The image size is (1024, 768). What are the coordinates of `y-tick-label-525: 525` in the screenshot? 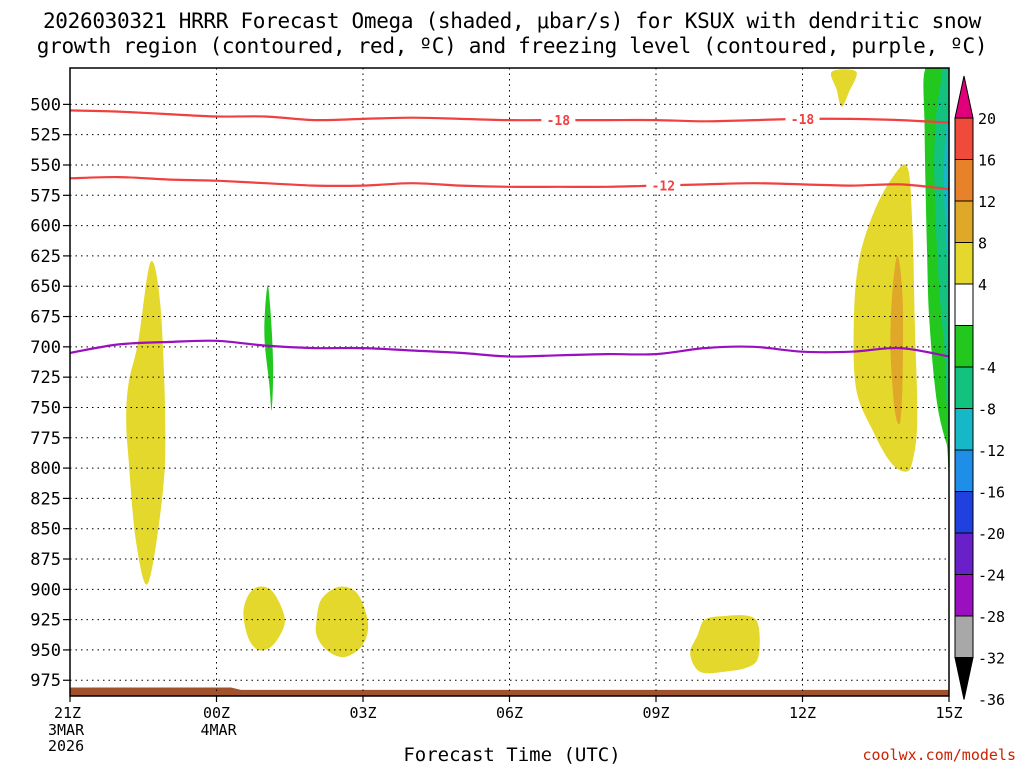 It's located at (45, 136).